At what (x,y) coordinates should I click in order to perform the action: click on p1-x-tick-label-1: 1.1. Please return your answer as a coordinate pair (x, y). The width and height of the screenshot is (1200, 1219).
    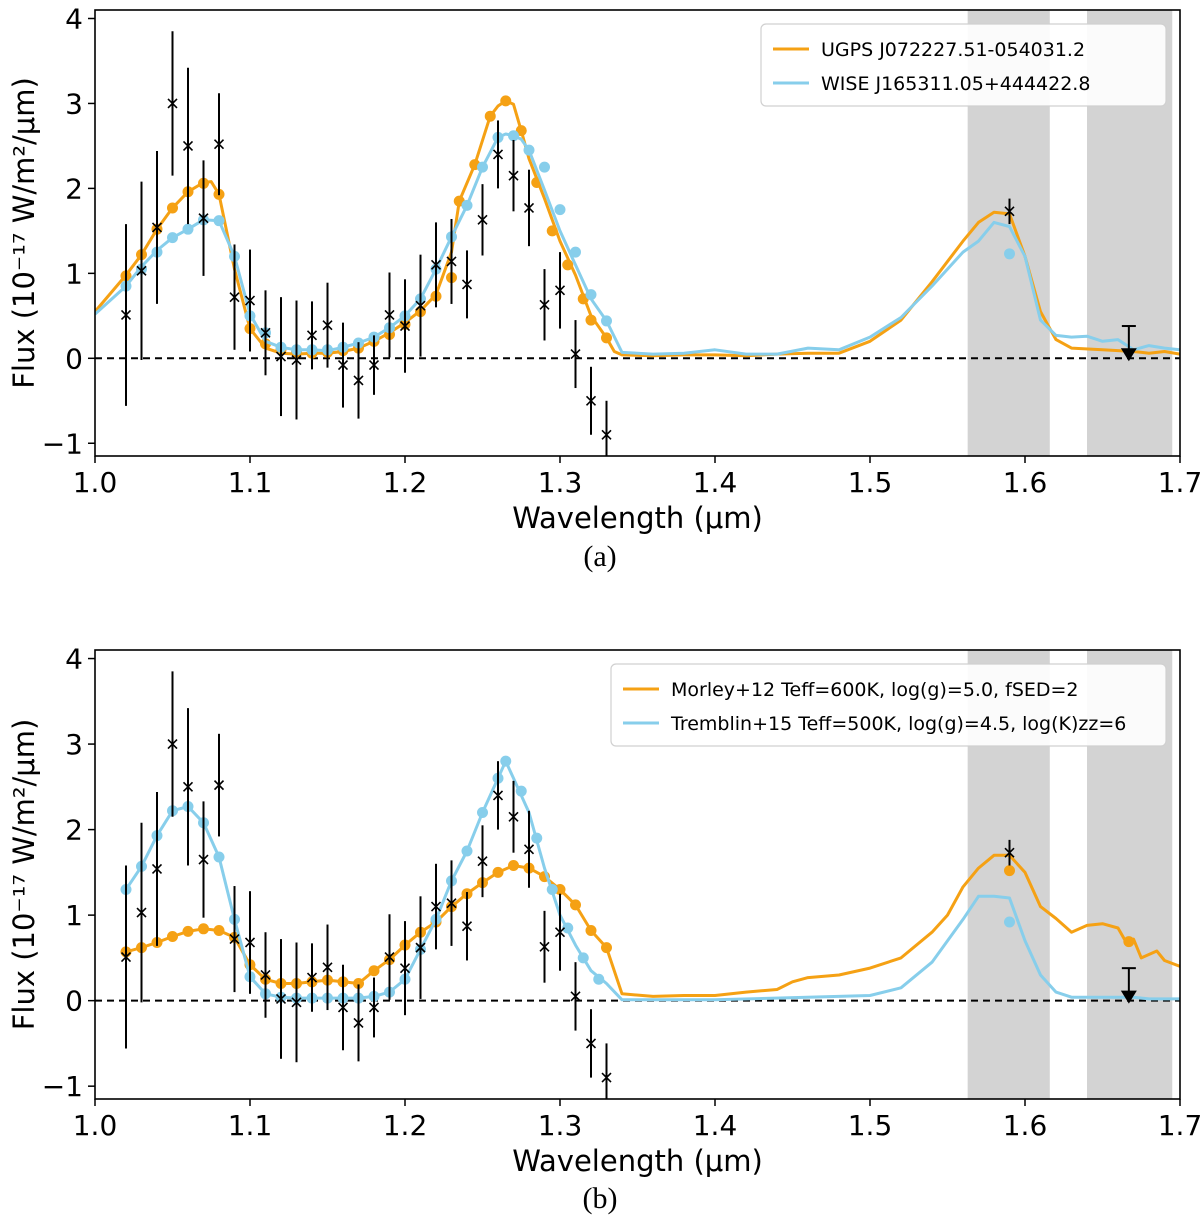
    Looking at the image, I should click on (250, 1125).